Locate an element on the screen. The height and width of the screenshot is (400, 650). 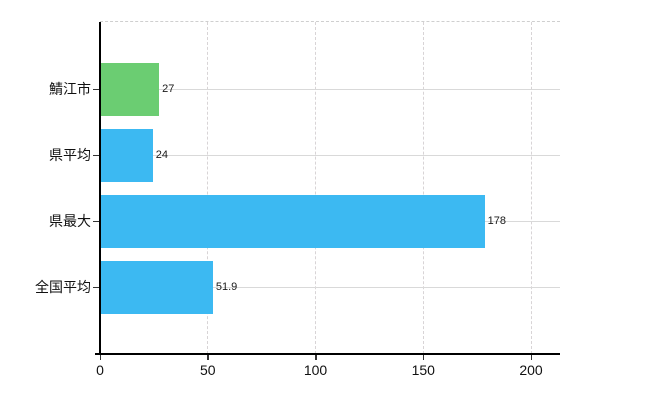
x-tick-label: 100 is located at coordinates (315, 370).